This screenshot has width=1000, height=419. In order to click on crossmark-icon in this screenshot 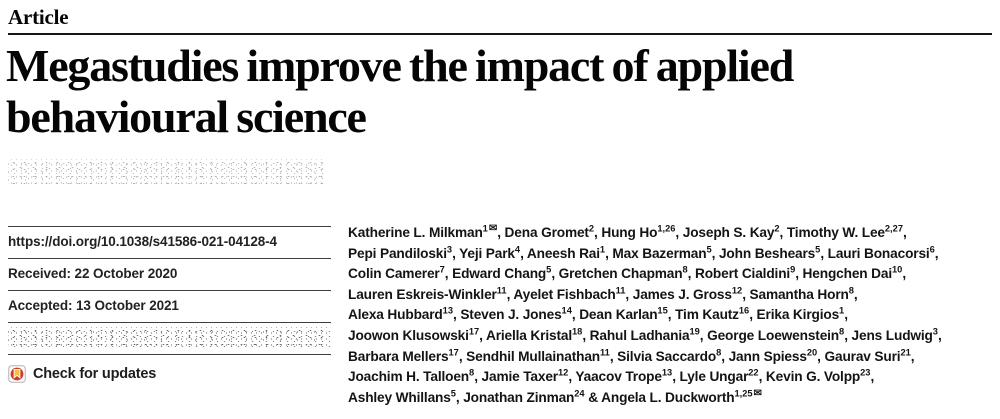, I will do `click(17, 374)`.